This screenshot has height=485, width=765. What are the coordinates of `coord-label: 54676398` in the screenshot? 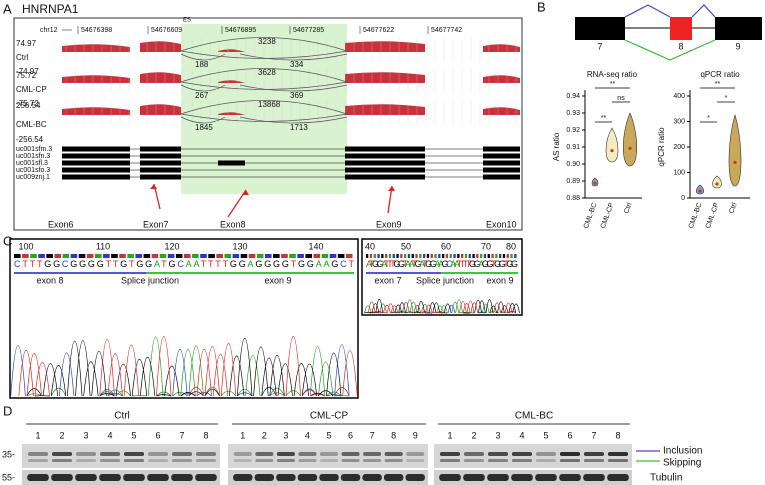 It's located at (96, 30).